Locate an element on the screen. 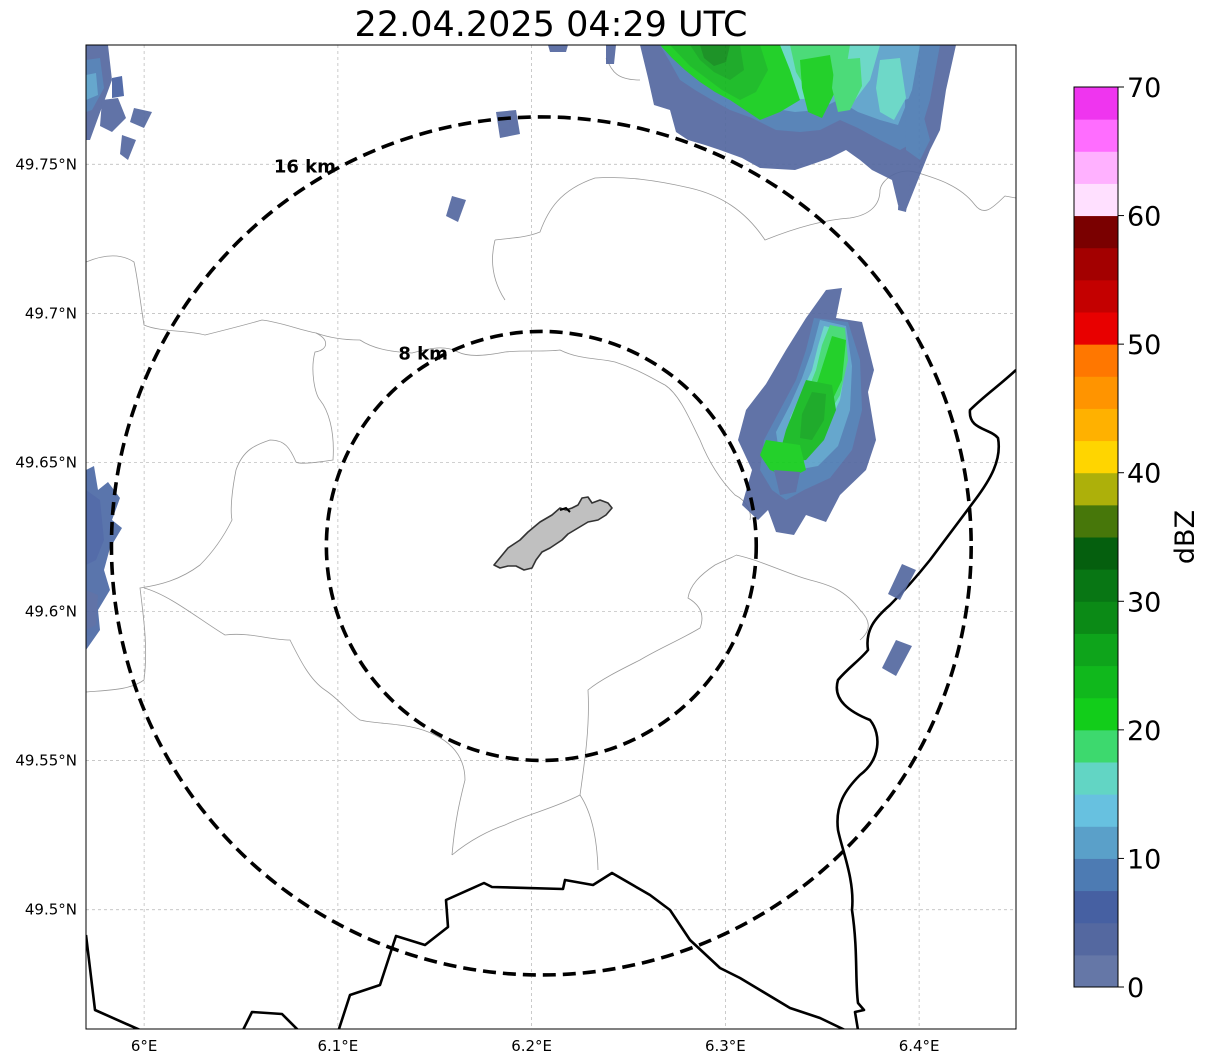 This screenshot has width=1207, height=1064. lat-tick-label: 49.7°N is located at coordinates (51, 313).